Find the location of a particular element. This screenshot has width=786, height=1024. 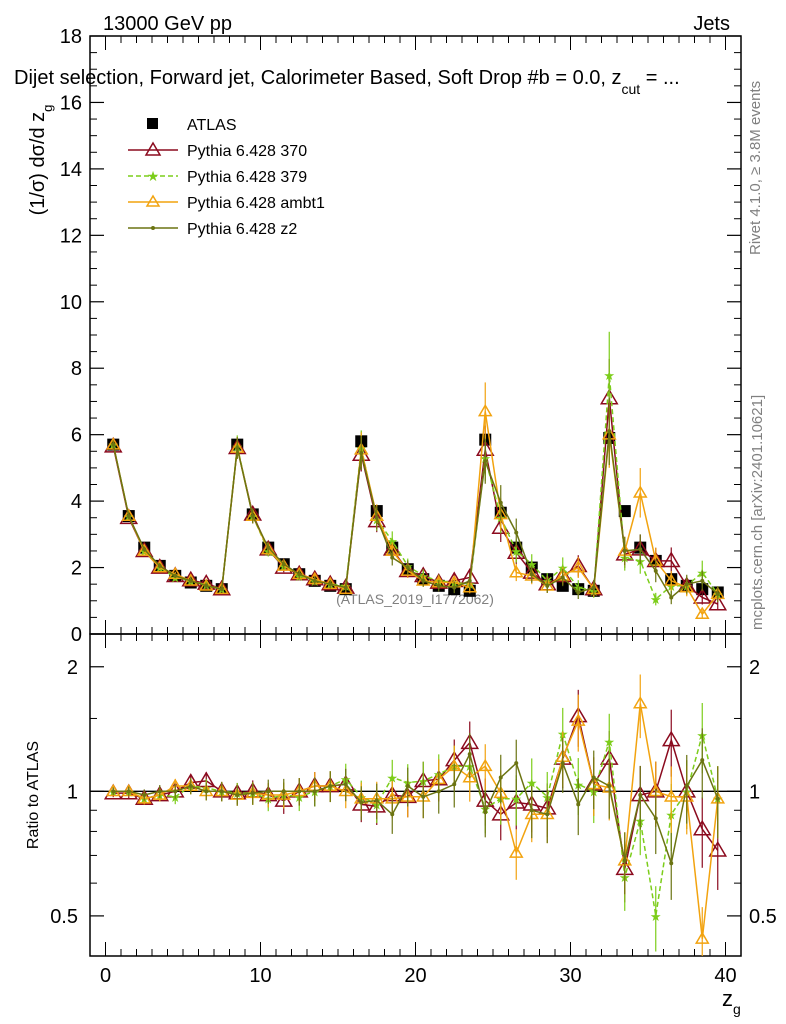

main-y-tick-label: 12 is located at coordinates (71, 236).